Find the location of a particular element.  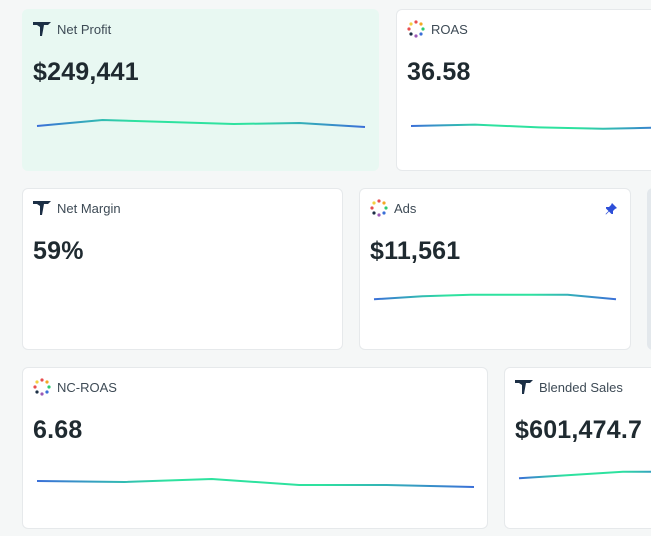

metric-card-ads: Ads $11,561 is located at coordinates (495, 269).